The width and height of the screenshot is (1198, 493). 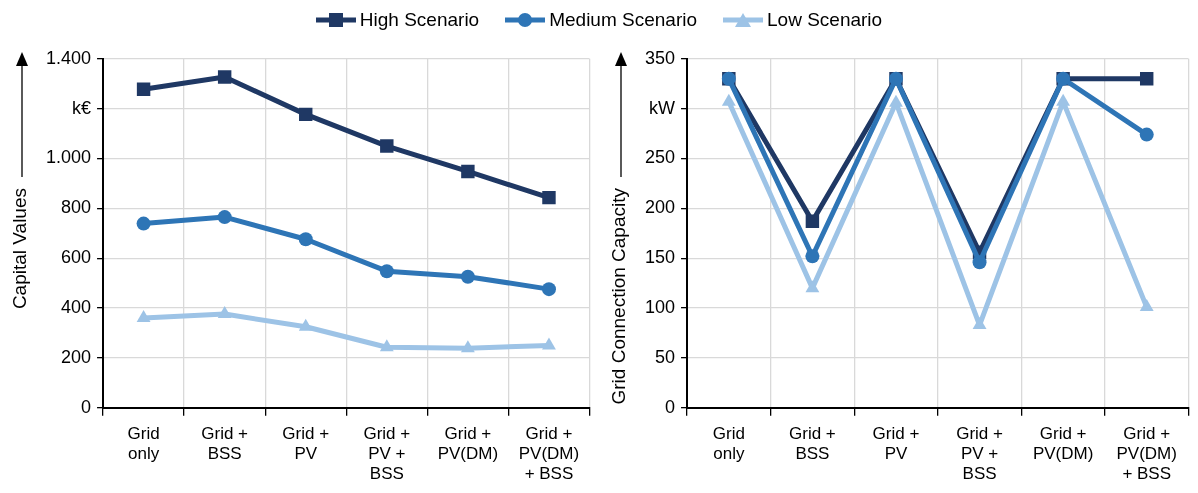 What do you see at coordinates (20, 249) in the screenshot?
I see `y-axis-title: Capital Values` at bounding box center [20, 249].